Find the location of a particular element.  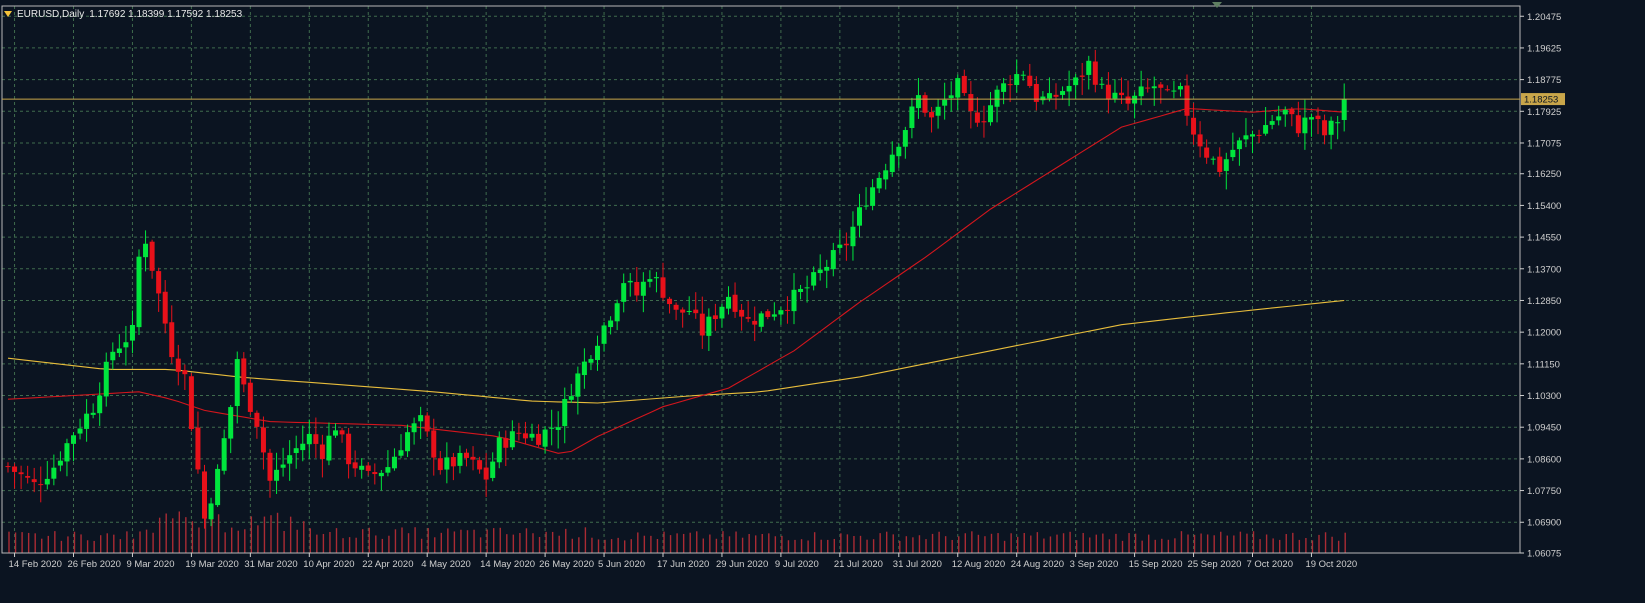

x-tick-label: 10 Apr 2020 is located at coordinates (328, 564).